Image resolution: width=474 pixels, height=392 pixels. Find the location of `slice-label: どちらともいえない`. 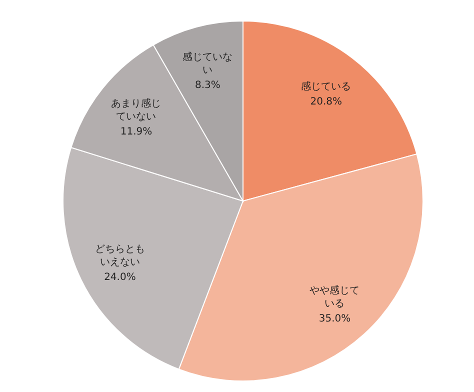

slice-label: どちらともいえない is located at coordinates (119, 256).